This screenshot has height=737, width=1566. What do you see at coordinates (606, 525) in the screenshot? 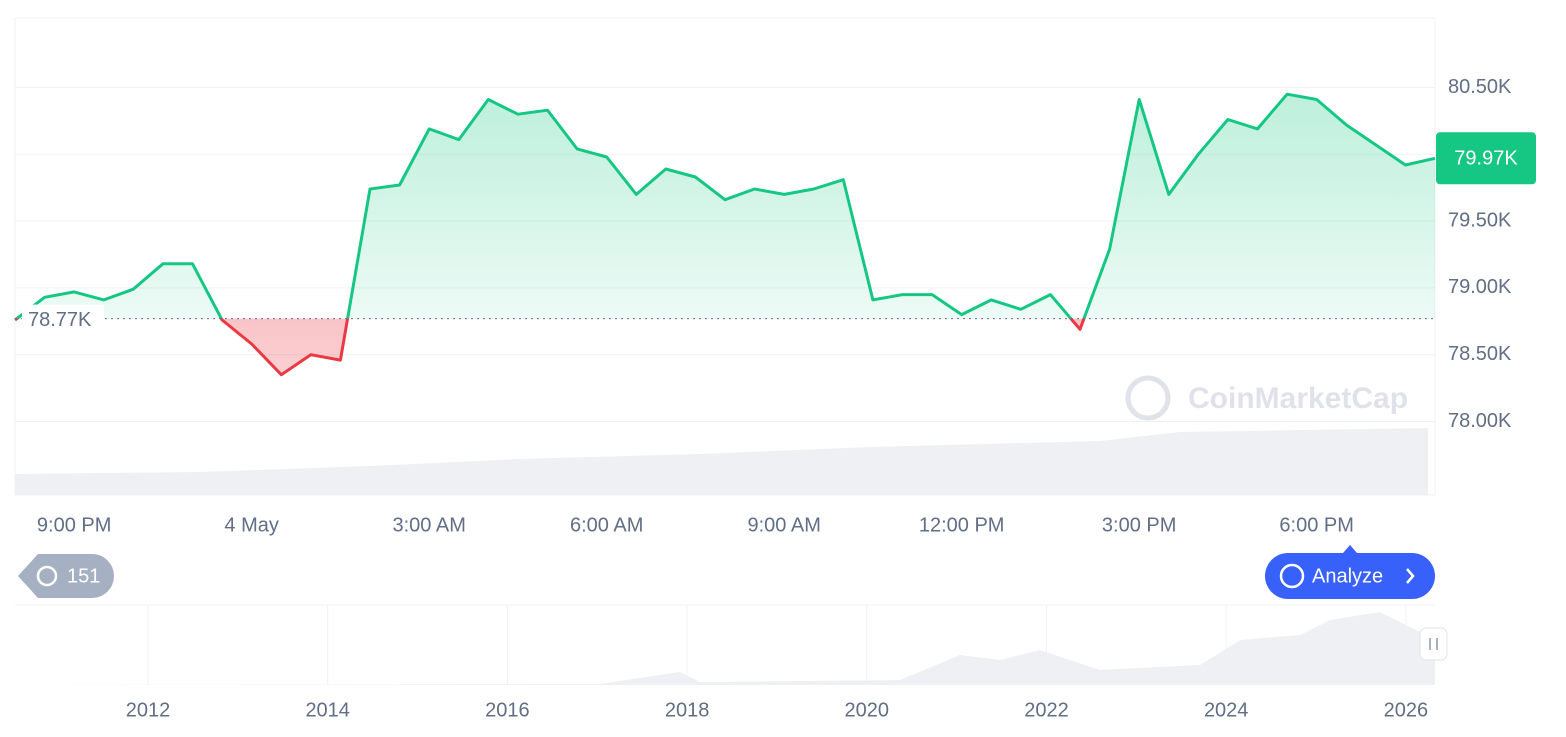
I see `x-tick-label: 6:00 AM` at bounding box center [606, 525].